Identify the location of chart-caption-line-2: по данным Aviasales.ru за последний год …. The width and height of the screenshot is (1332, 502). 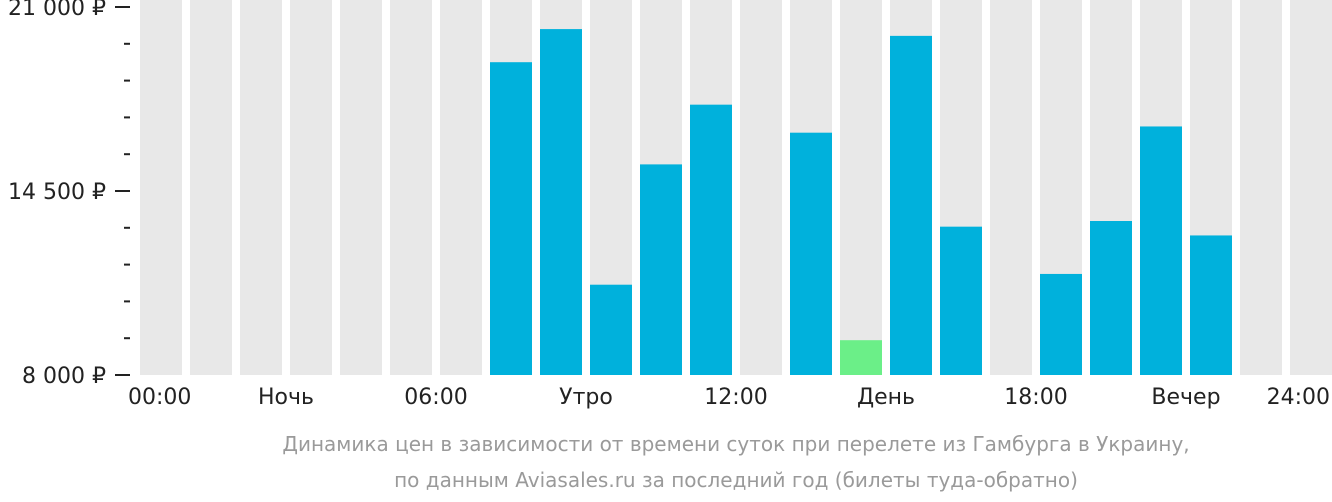
(736, 480).